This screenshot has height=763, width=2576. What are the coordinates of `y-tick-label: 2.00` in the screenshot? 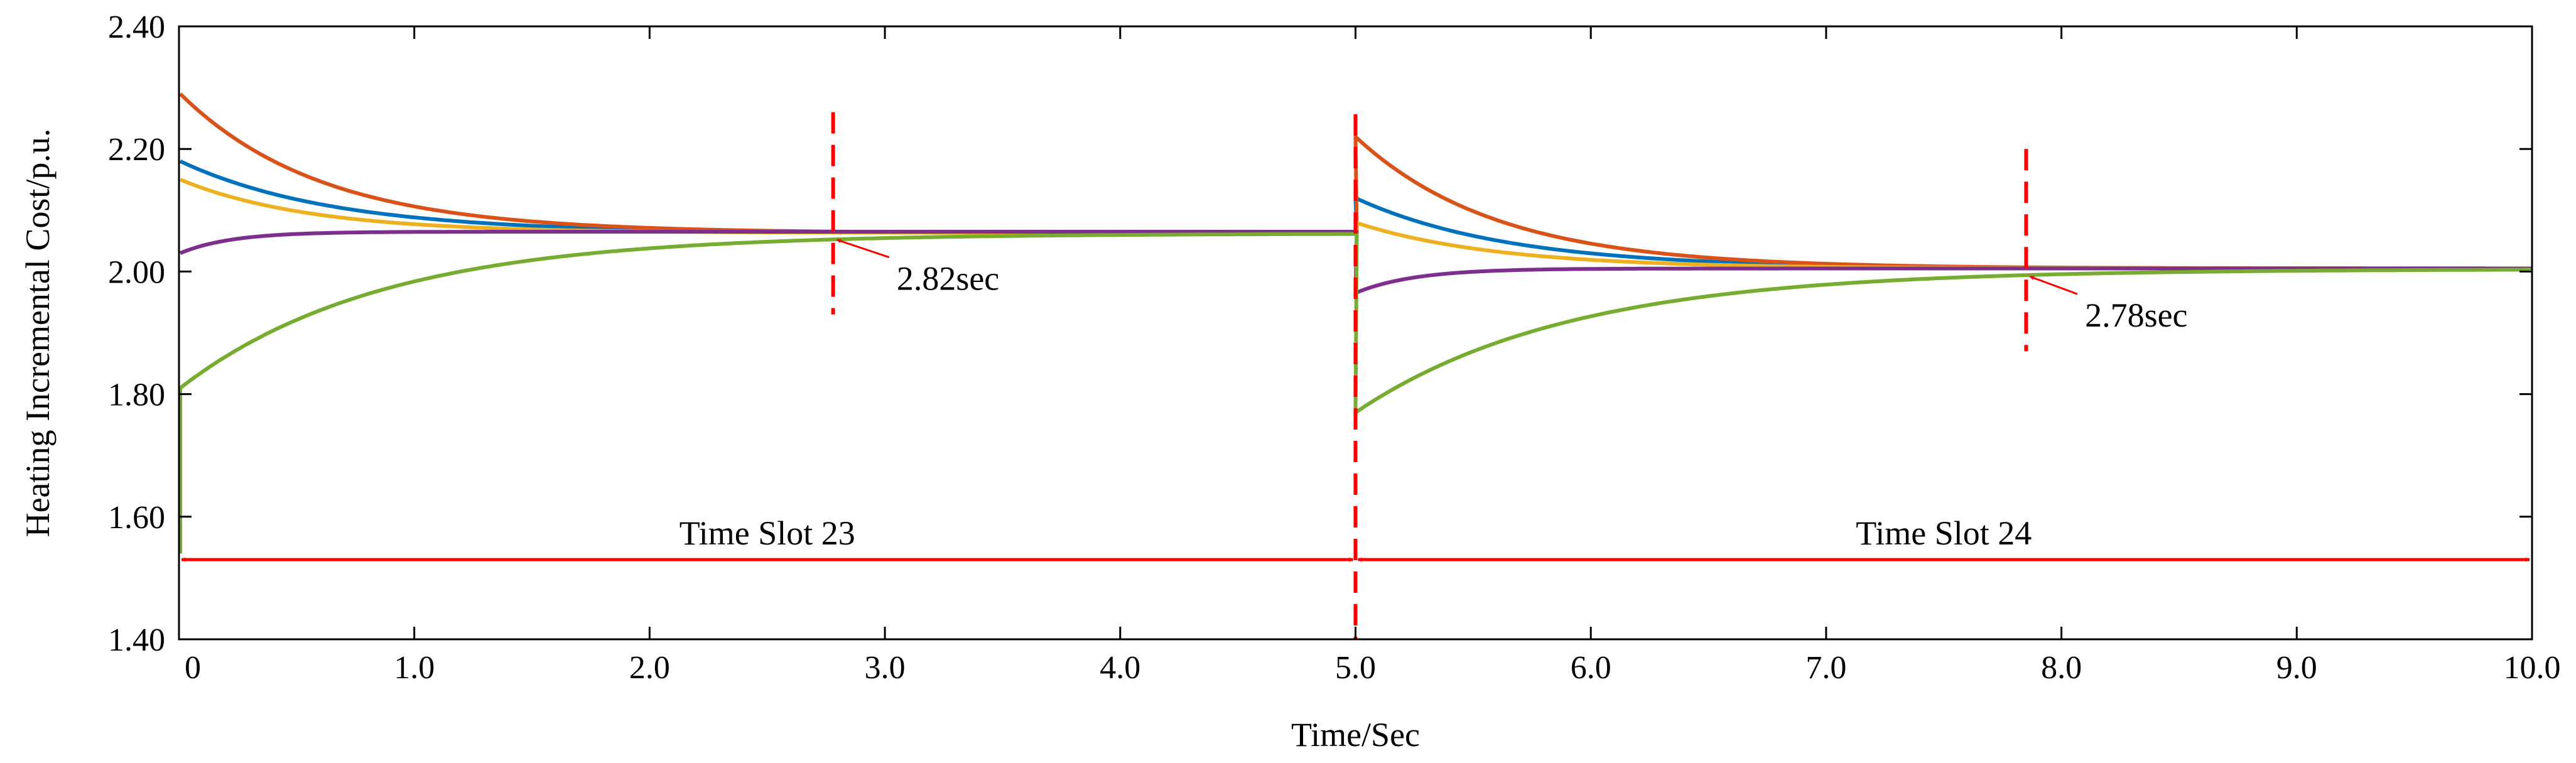 It's located at (137, 272).